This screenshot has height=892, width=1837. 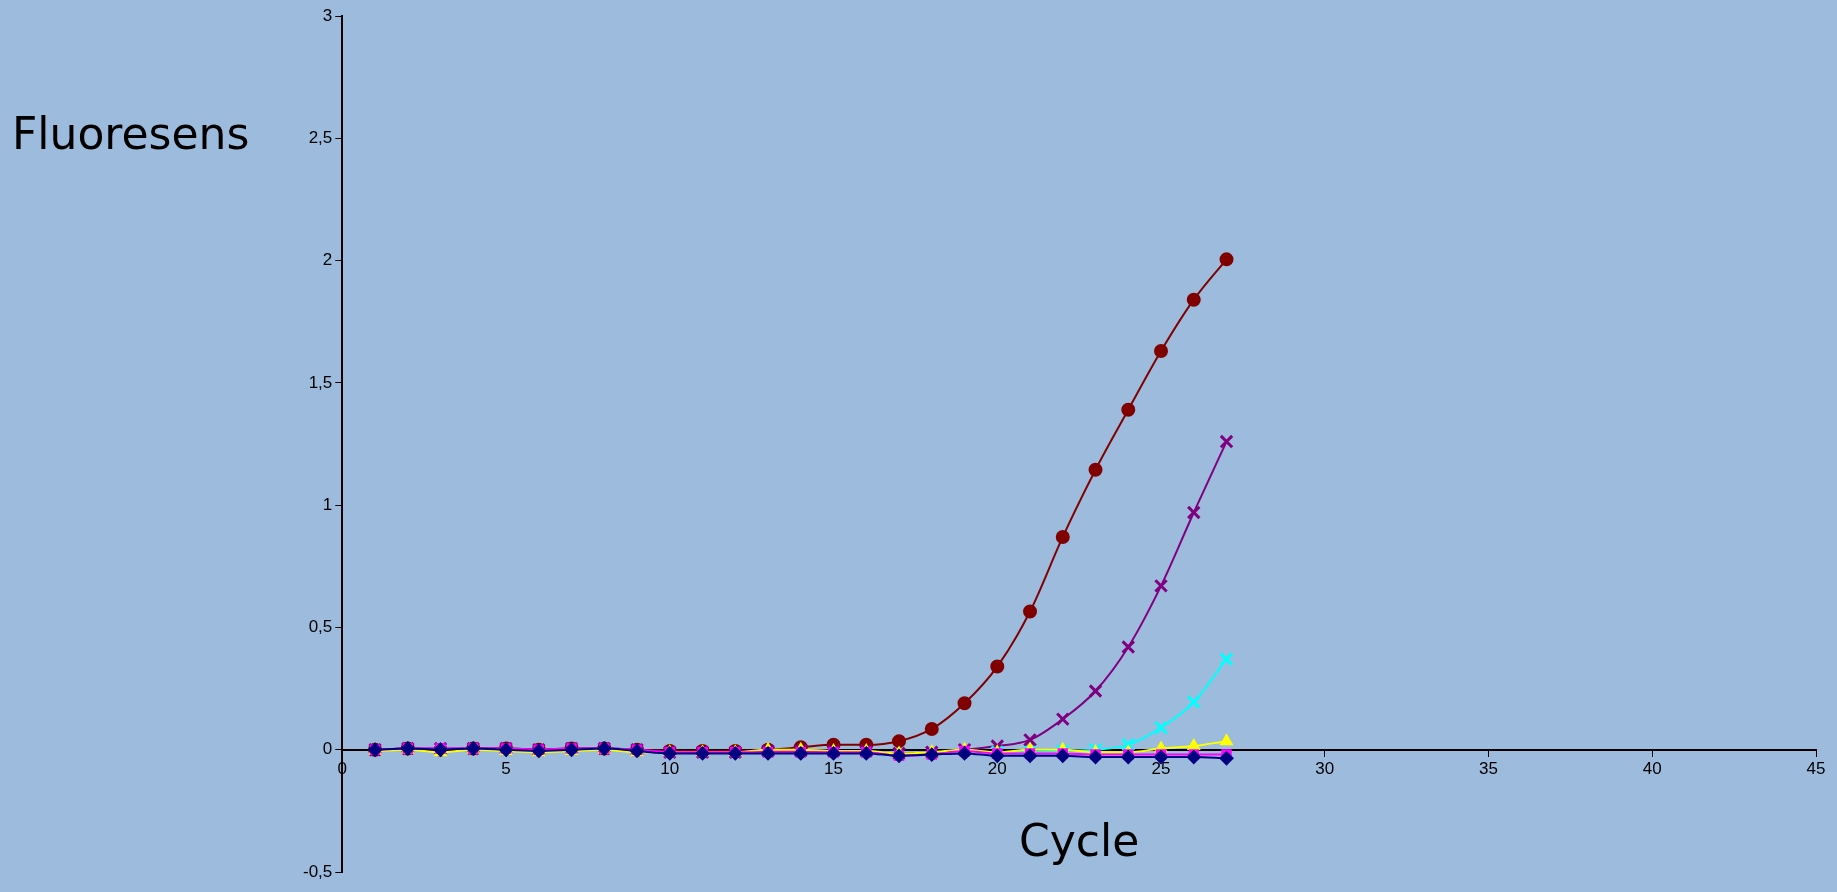 I want to click on x-tick-label: 40, so click(x=1652, y=768).